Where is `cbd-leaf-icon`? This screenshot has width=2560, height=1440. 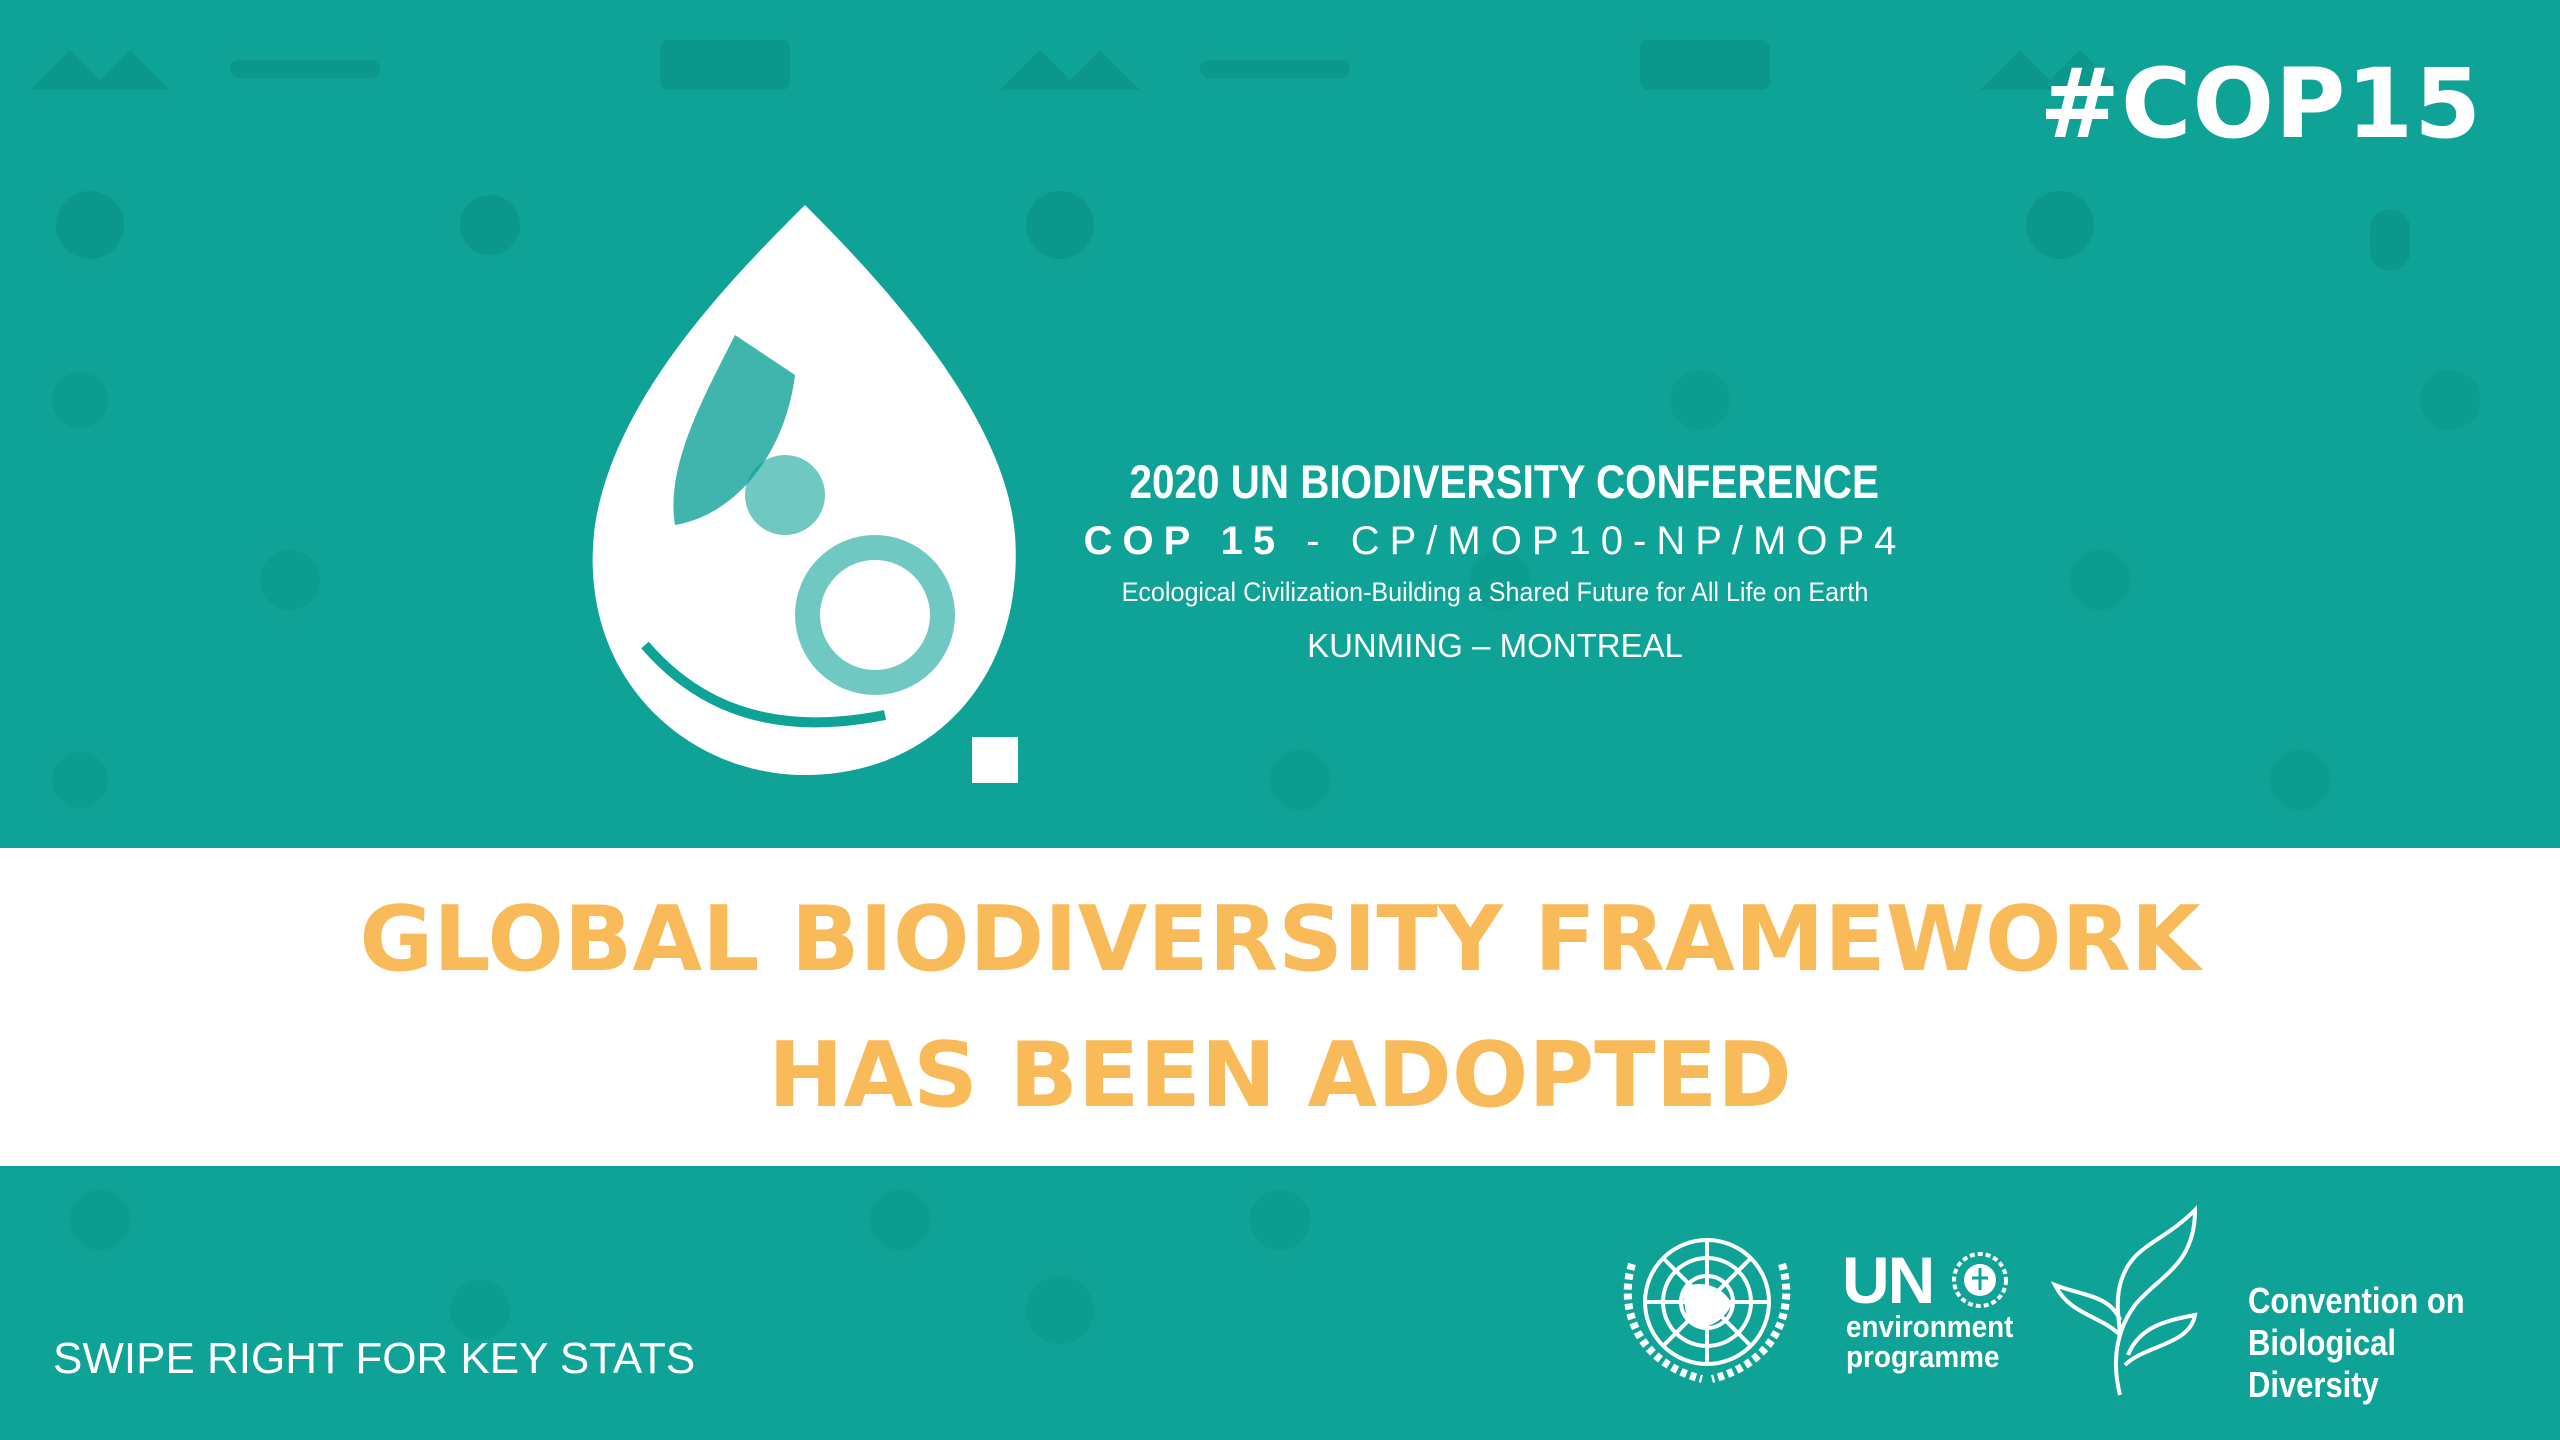 cbd-leaf-icon is located at coordinates (2124, 1300).